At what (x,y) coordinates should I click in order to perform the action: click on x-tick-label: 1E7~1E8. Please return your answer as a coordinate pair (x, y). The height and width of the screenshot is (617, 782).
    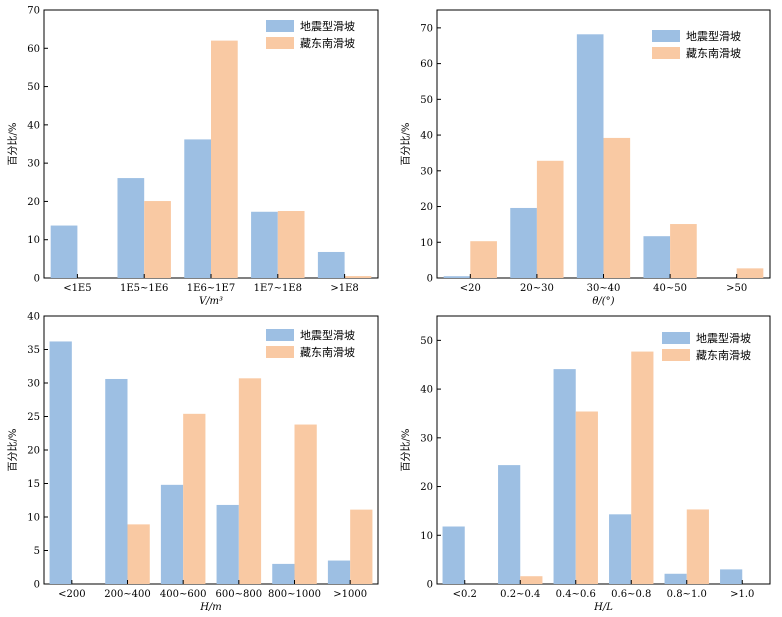
    Looking at the image, I should click on (278, 288).